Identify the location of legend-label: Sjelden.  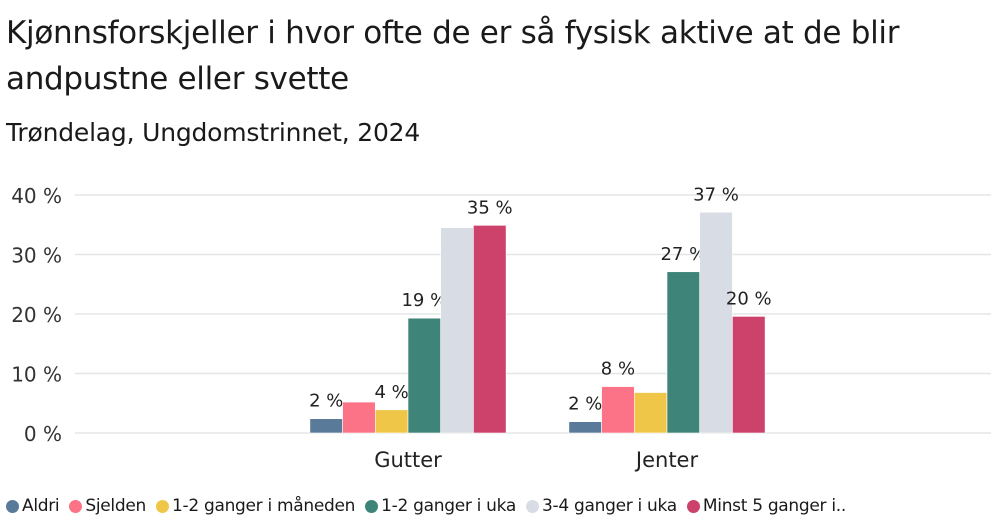
(115, 506).